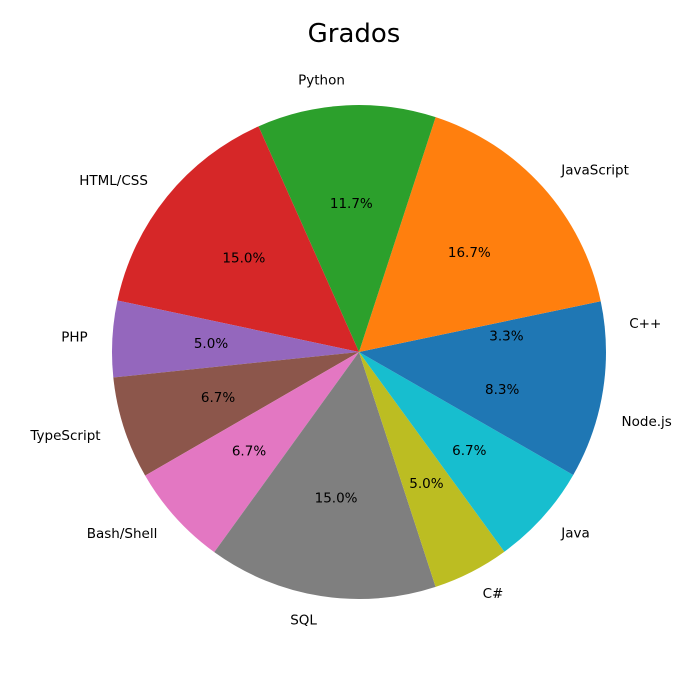 The height and width of the screenshot is (700, 700). What do you see at coordinates (249, 451) in the screenshot?
I see `percent-label-bash-shell: 6.7%` at bounding box center [249, 451].